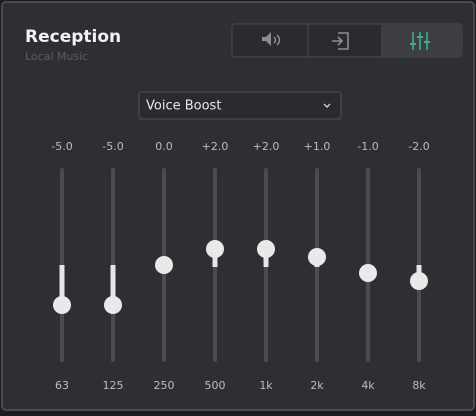  Describe the element at coordinates (215, 385) in the screenshot. I see `frequency-label: 500` at that location.